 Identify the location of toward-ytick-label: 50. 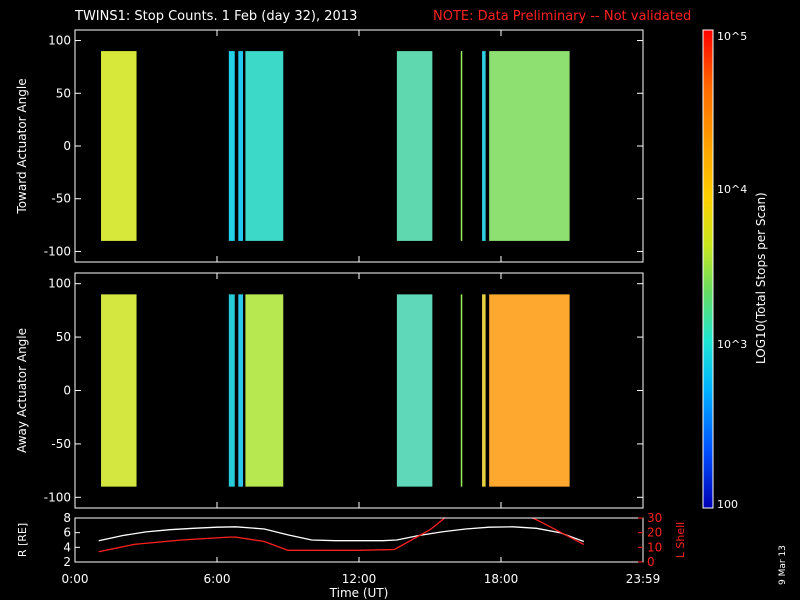
(63, 93).